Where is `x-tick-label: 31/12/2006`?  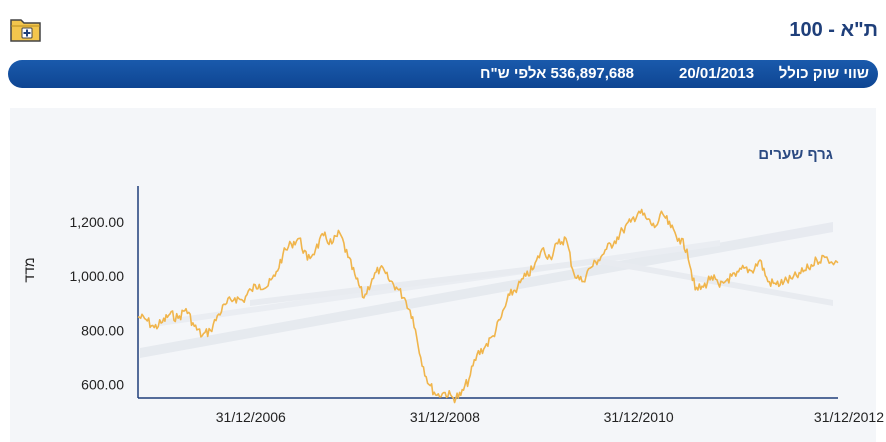
x-tick-label: 31/12/2006 is located at coordinates (251, 417).